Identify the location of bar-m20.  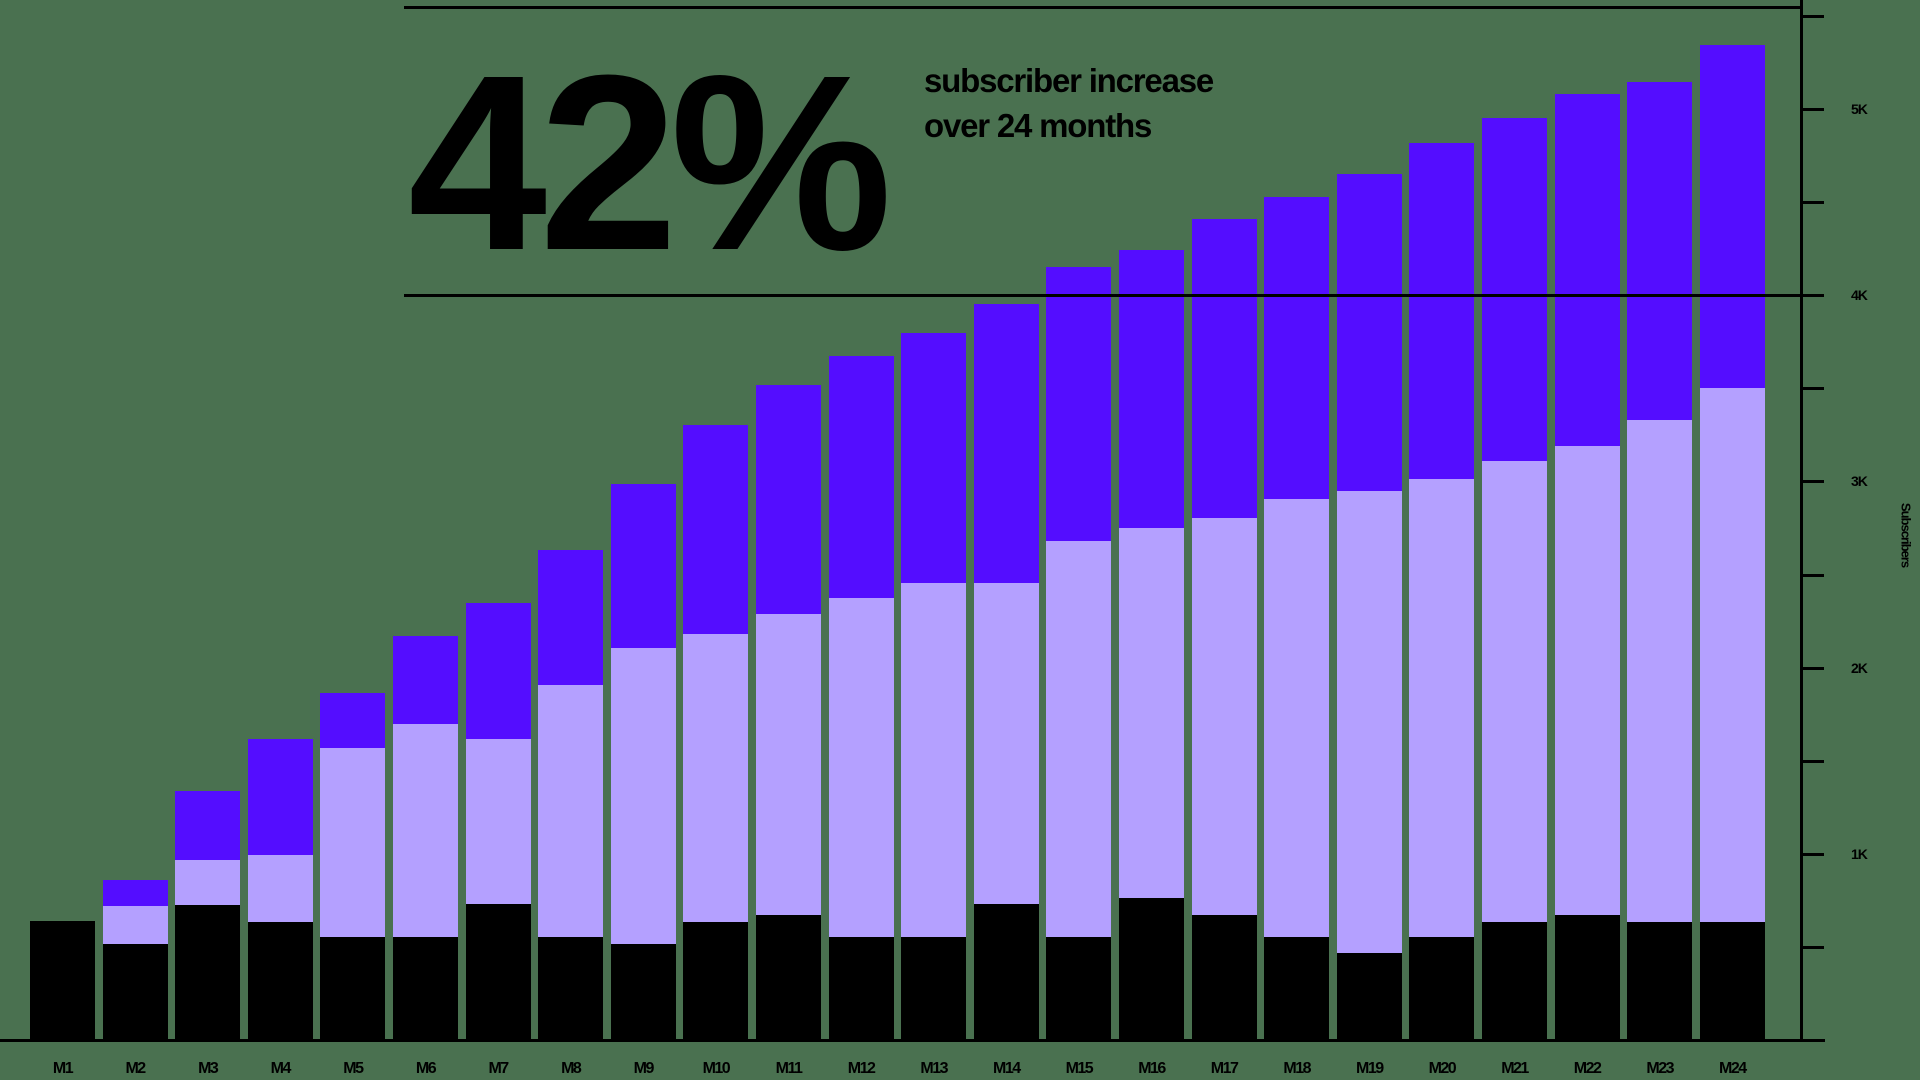
(1442, 591).